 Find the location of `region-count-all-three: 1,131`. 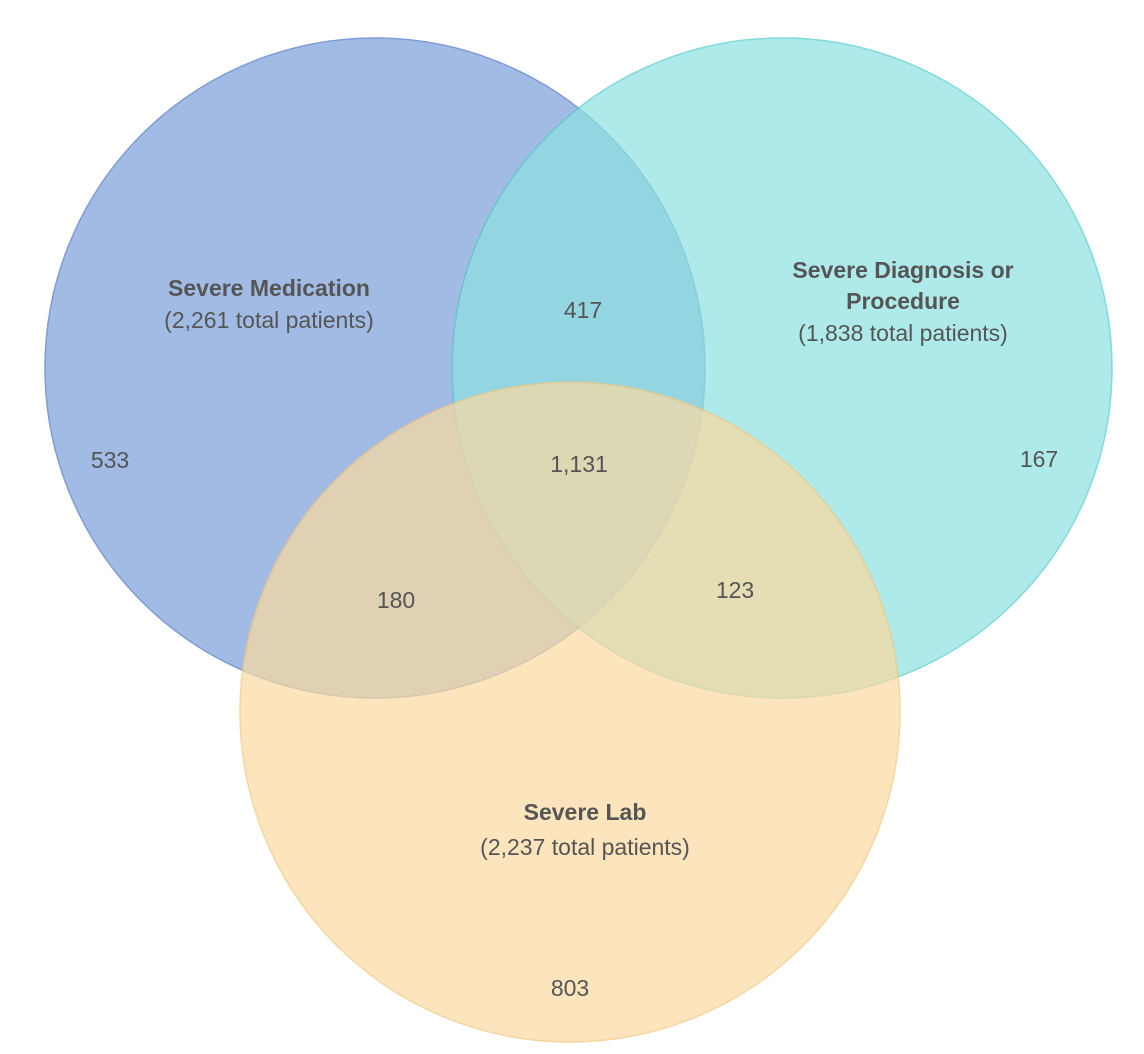

region-count-all-three: 1,131 is located at coordinates (579, 464).